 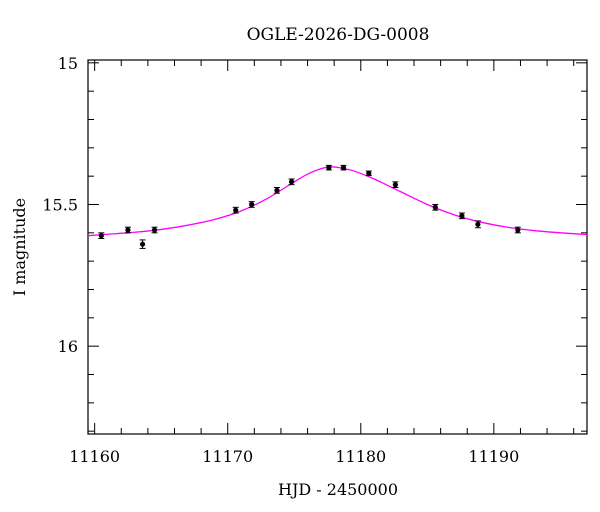 I want to click on data-points-layer, so click(x=309, y=206).